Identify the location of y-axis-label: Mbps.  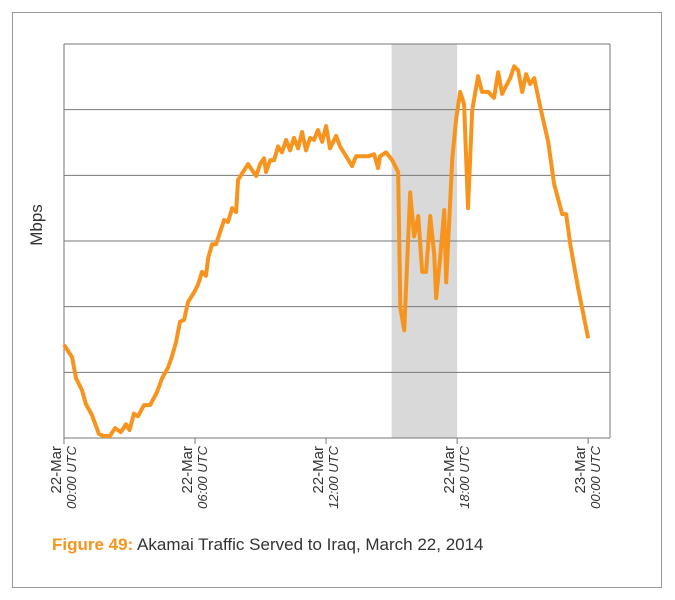
(36, 225).